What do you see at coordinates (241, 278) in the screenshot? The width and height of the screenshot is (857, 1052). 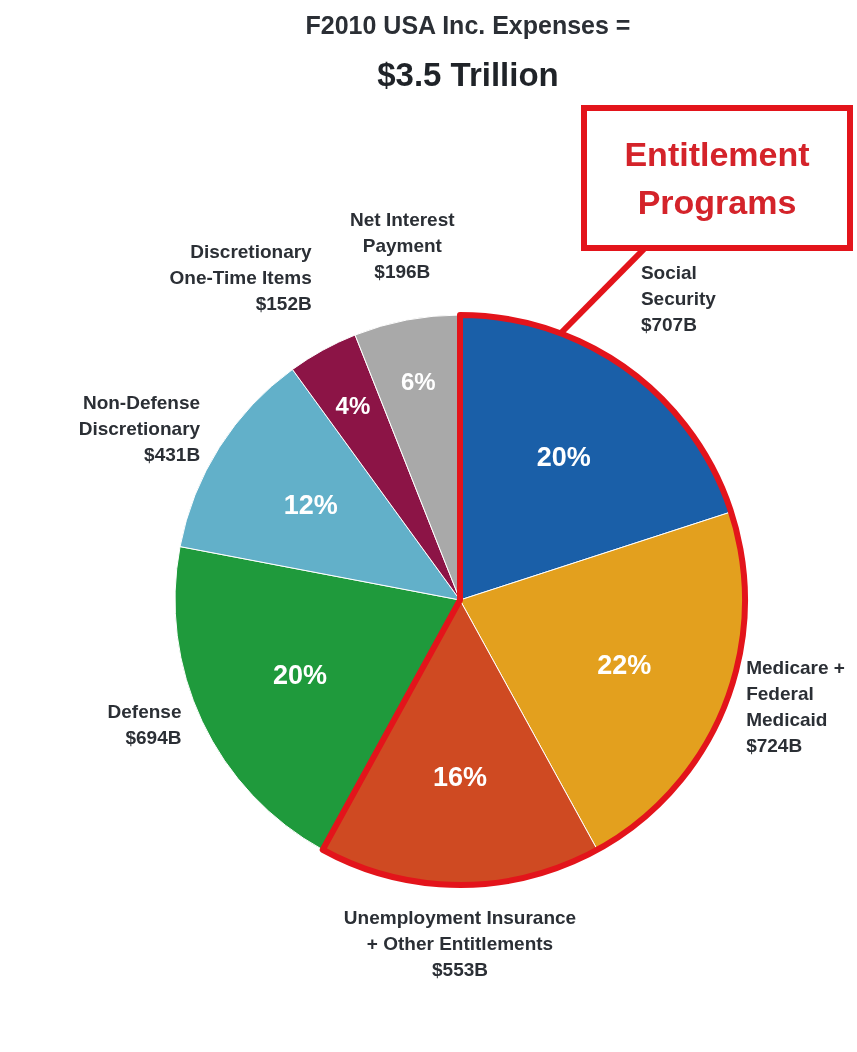 I see `slice-label: Discretionary One-Time Items $152B` at bounding box center [241, 278].